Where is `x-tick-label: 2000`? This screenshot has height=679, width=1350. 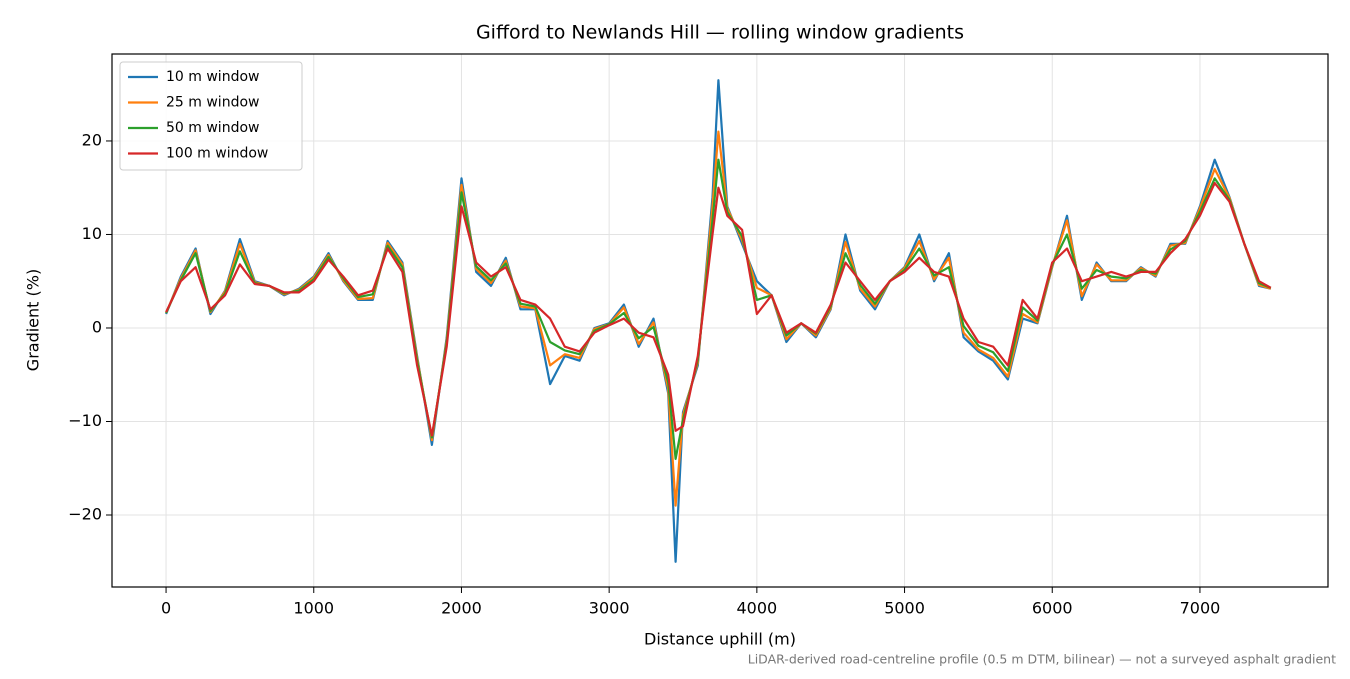
x-tick-label: 2000 is located at coordinates (461, 608).